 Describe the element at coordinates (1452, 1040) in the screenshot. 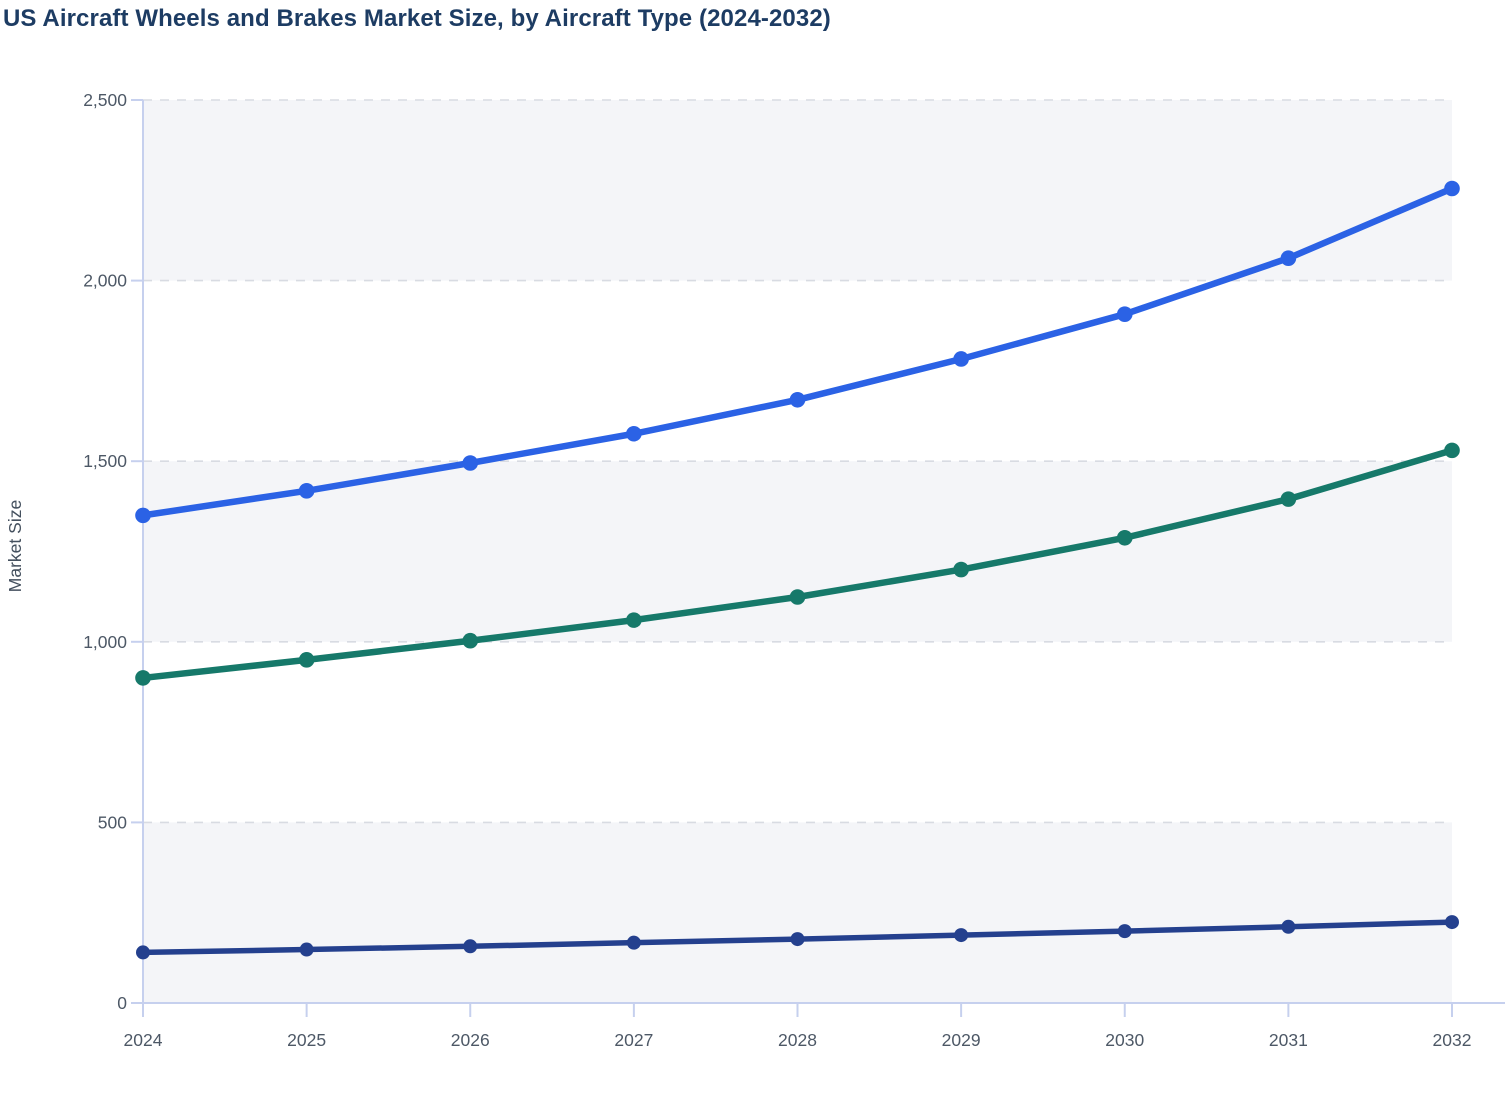

I see `x-tick-label: 2032` at that location.